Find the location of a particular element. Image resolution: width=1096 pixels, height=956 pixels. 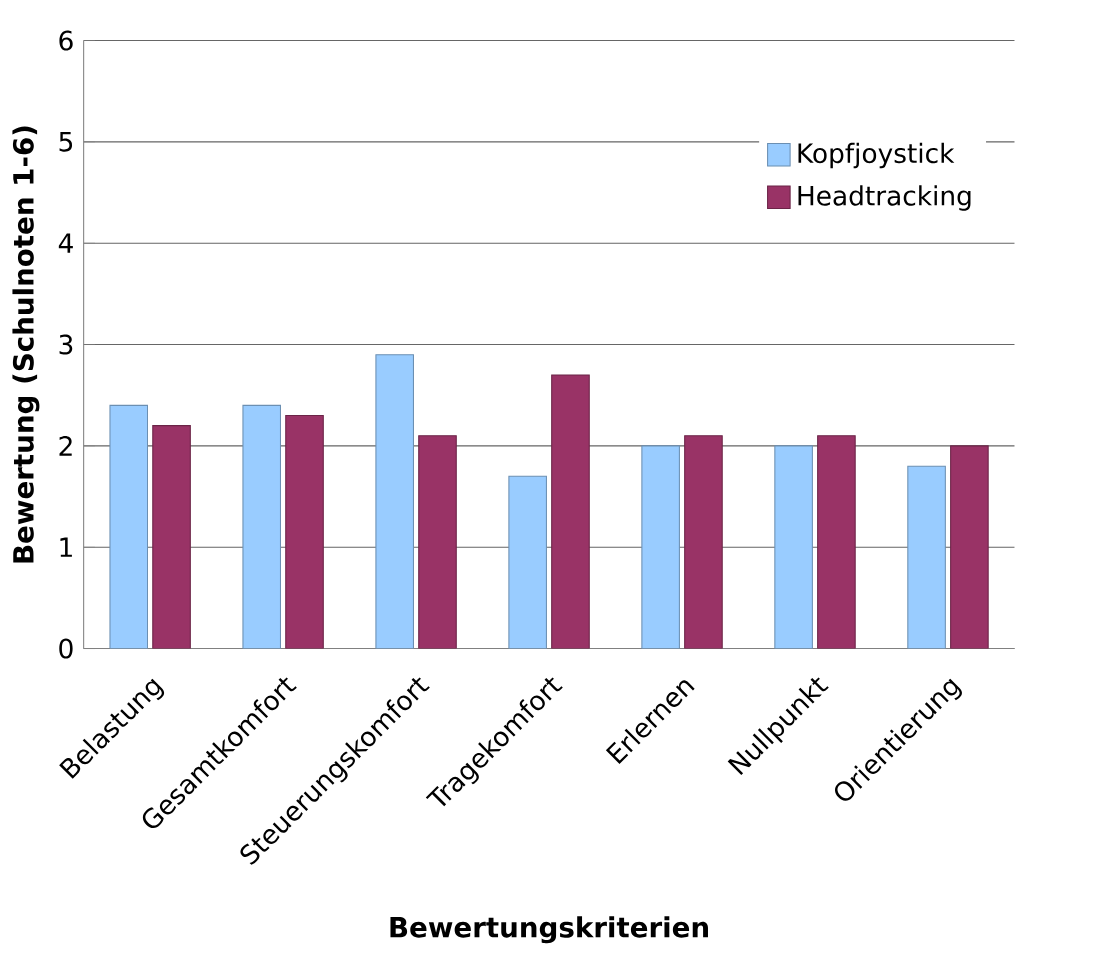

y-axis-title: Bewertung (Schulnoten 1-6) is located at coordinates (26, 344).